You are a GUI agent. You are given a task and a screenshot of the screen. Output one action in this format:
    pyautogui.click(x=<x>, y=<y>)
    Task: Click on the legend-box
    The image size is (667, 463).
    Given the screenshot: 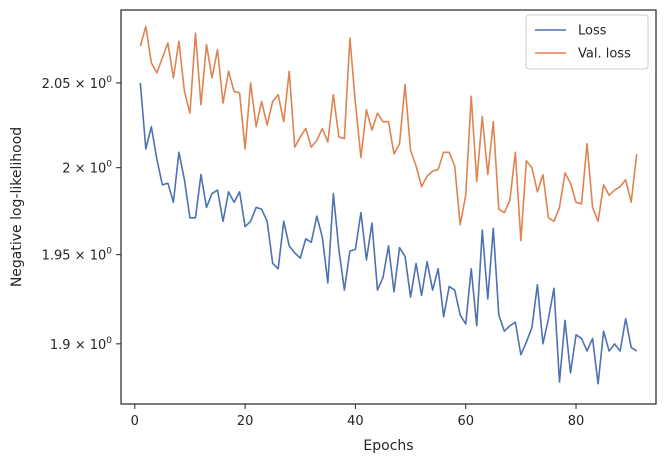 What is the action you would take?
    pyautogui.click(x=587, y=42)
    